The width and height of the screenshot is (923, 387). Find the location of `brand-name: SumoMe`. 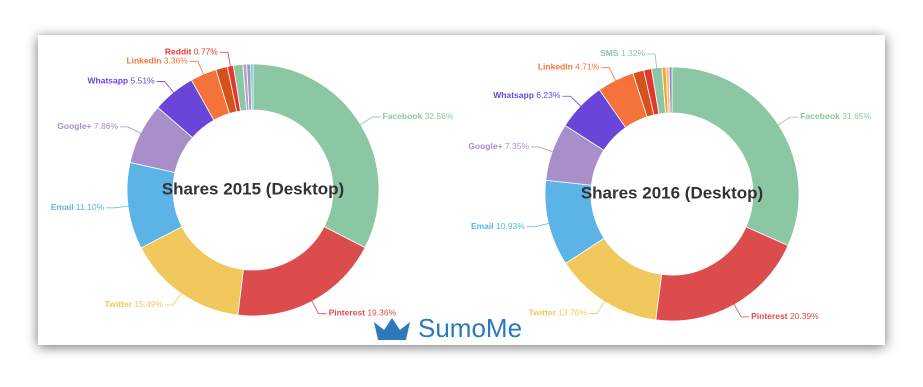

brand-name: SumoMe is located at coordinates (470, 328).